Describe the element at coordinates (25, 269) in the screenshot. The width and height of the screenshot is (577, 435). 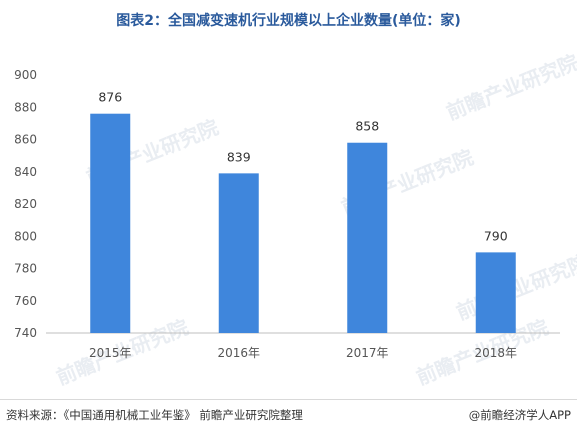
I see `y-tick-label: 780` at that location.